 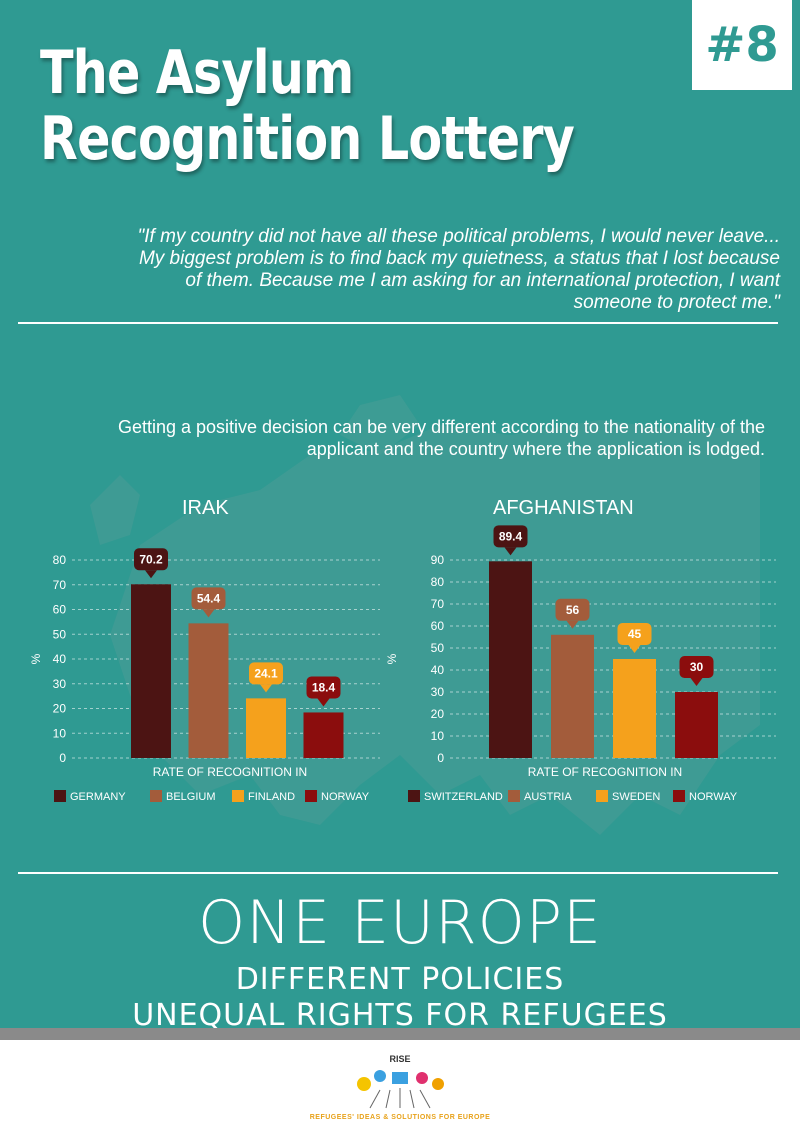 I want to click on data-label: 18.4, so click(x=324, y=687).